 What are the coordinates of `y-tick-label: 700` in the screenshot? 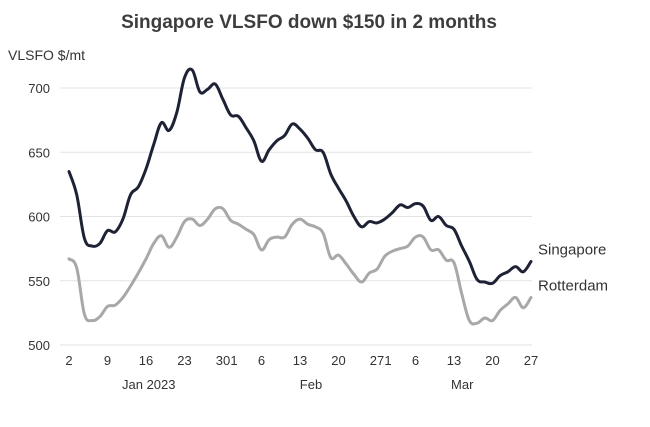 It's located at (39, 88).